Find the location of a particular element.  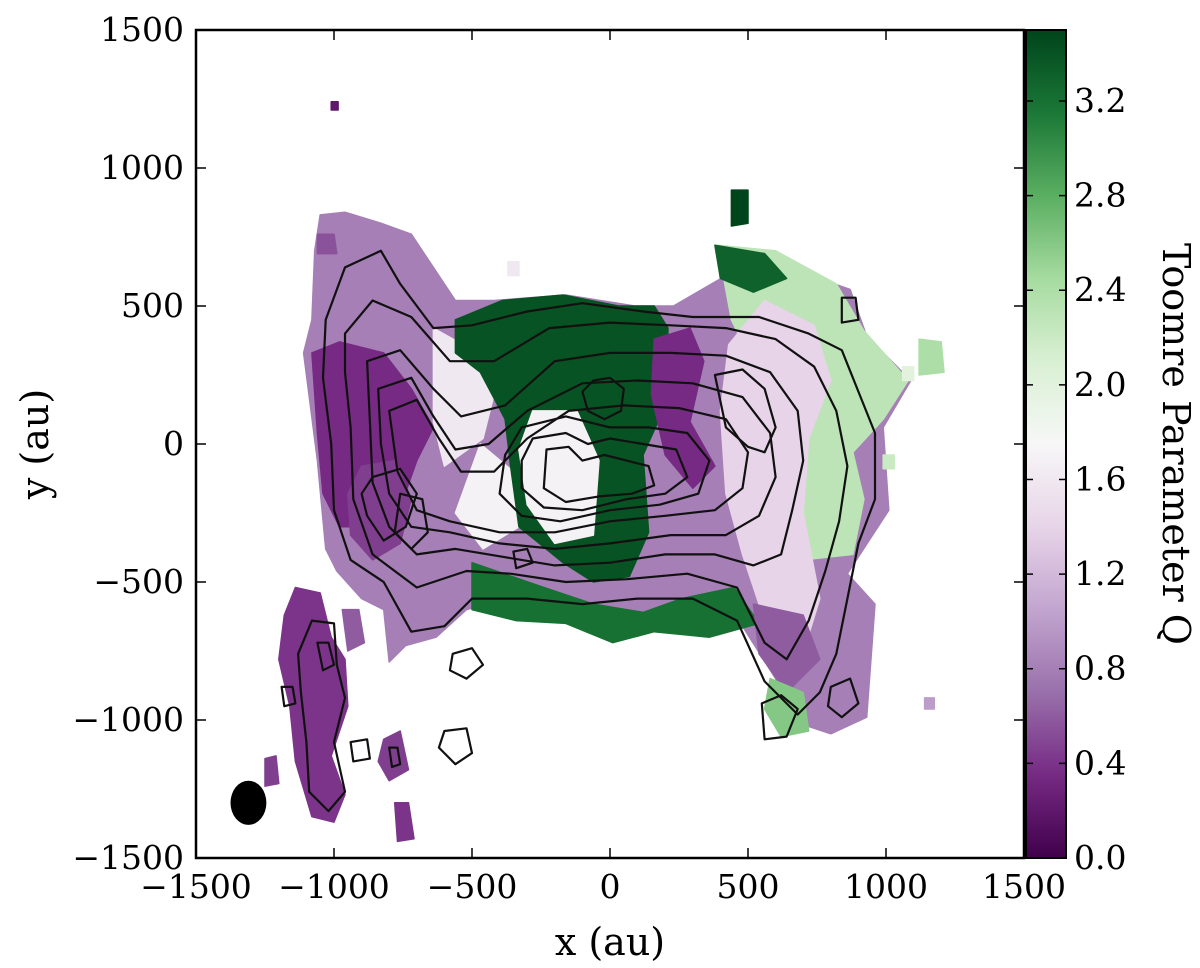

y-tick-label: 0 is located at coordinates (173, 443).